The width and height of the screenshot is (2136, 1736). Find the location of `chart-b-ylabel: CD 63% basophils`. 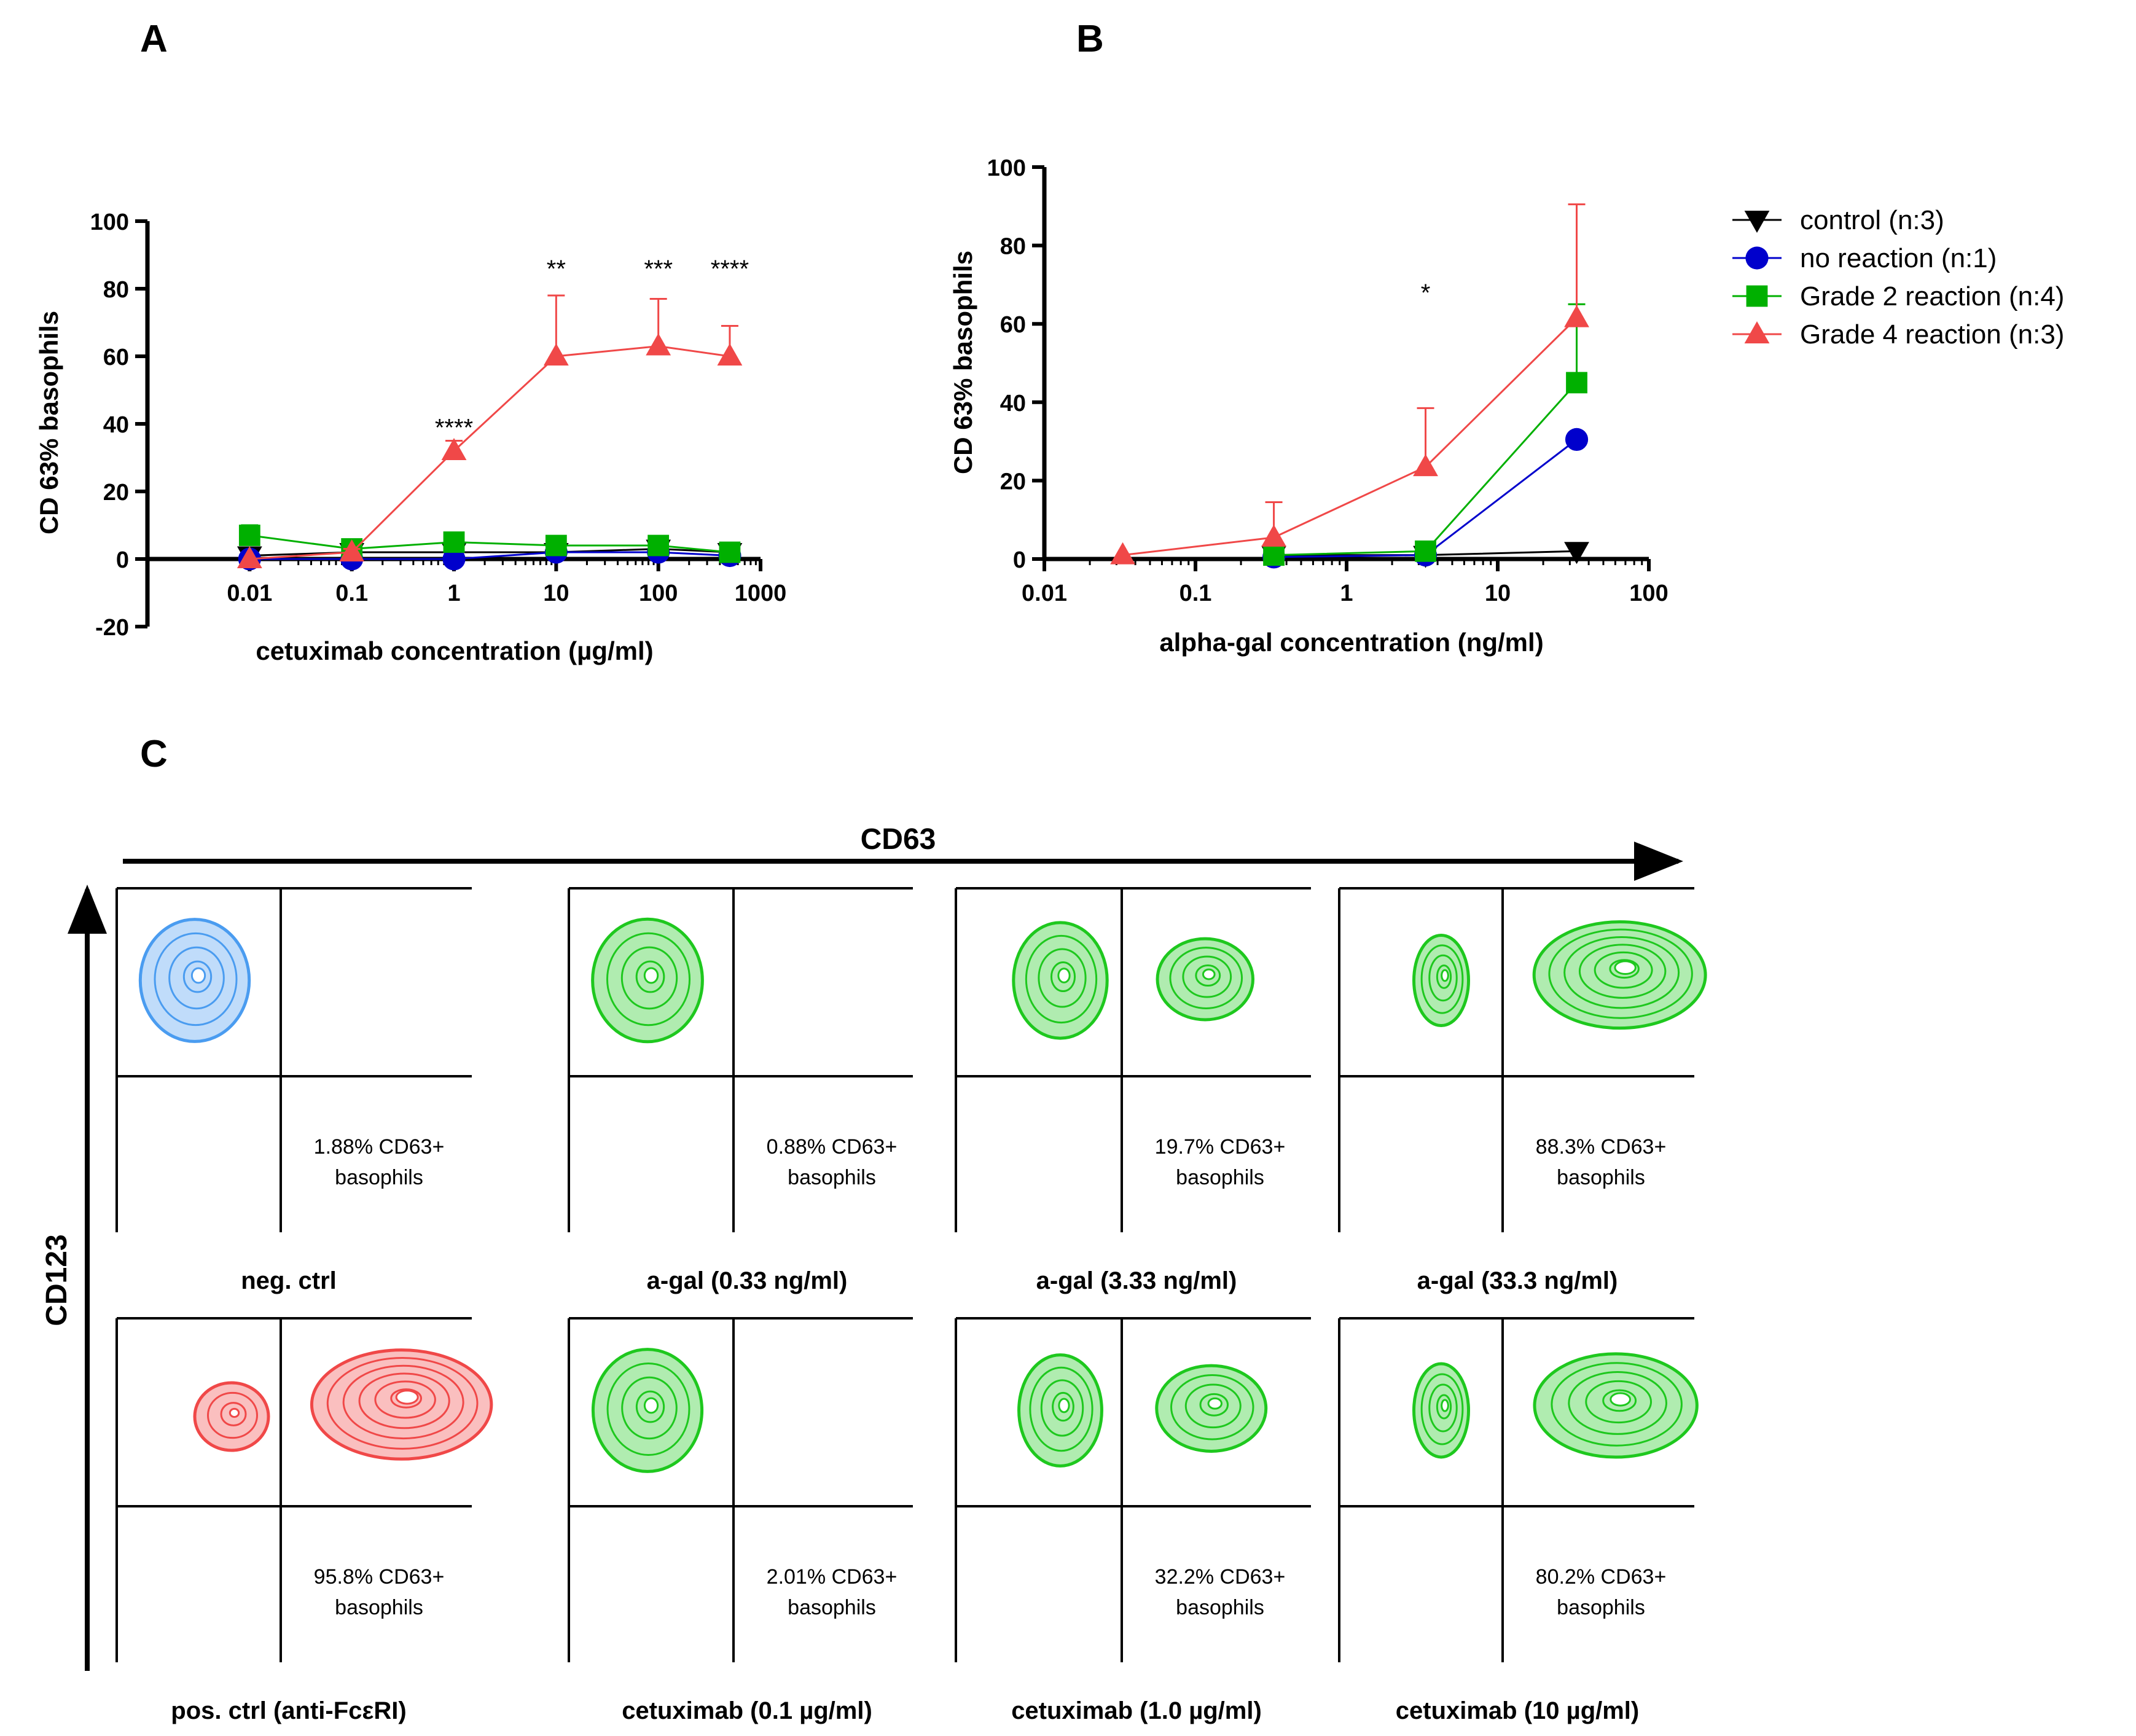

chart-b-ylabel: CD 63% basophils is located at coordinates (963, 363).